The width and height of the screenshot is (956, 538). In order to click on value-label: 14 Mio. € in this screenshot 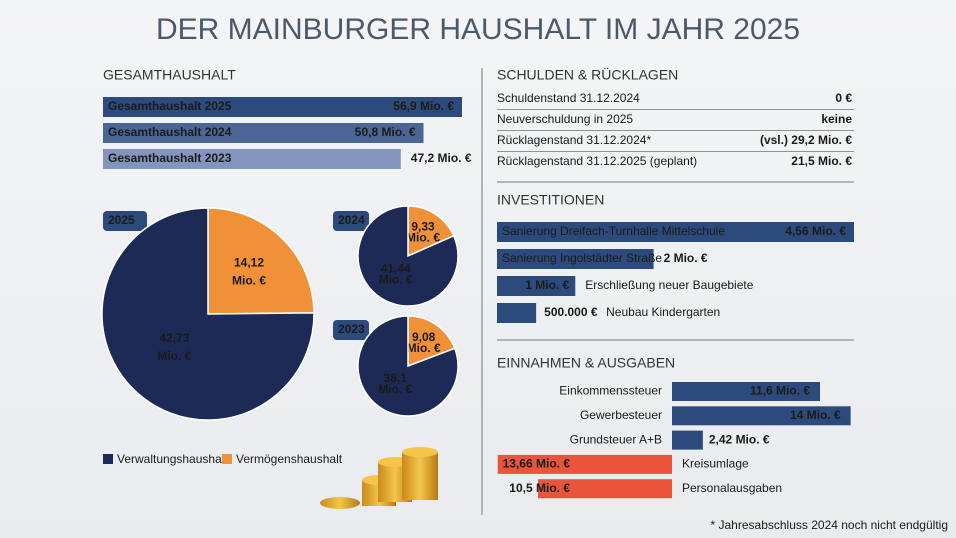, I will do `click(815, 415)`.